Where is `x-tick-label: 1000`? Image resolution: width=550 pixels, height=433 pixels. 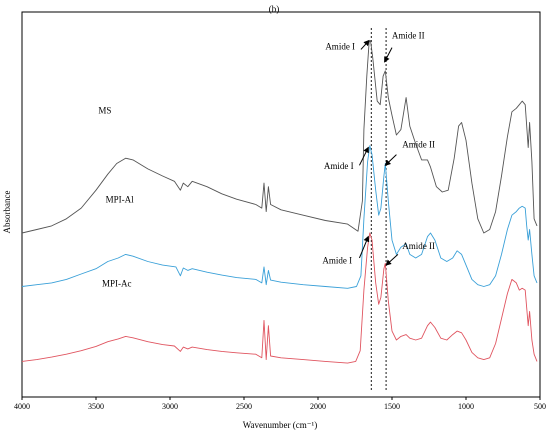 x-tick-label: 1000 is located at coordinates (466, 406).